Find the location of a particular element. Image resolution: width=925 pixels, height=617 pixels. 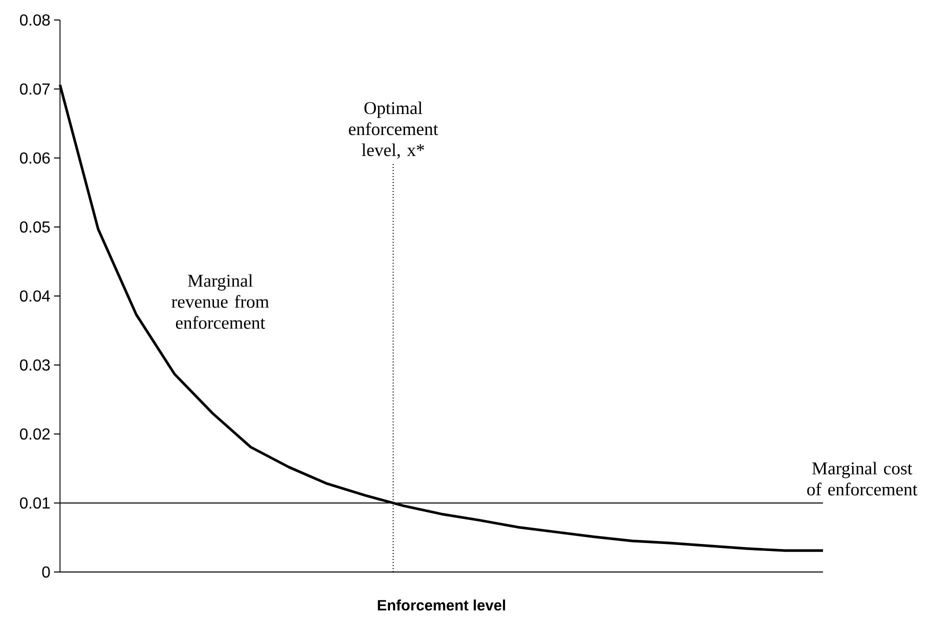

y-tick-label: 0.01 is located at coordinates (35, 503).